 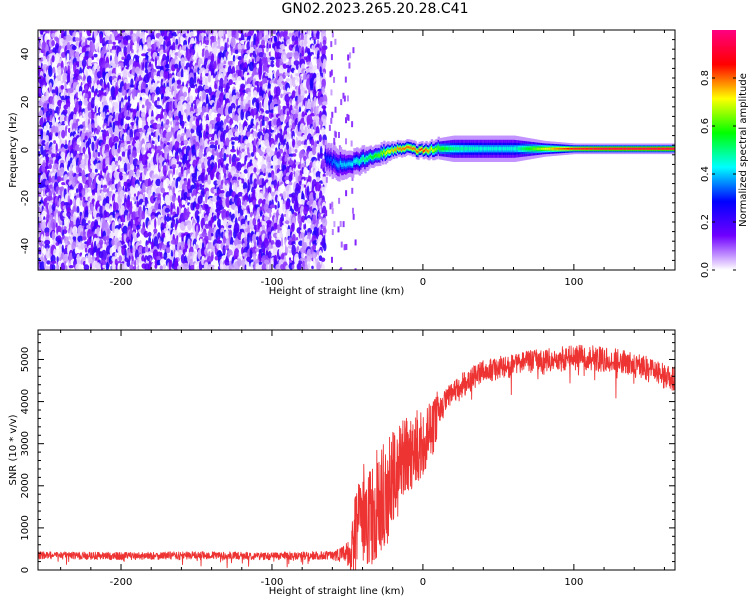 What do you see at coordinates (375, 9) in the screenshot?
I see `chart-title: GN02.2023.265.20.28.C41` at bounding box center [375, 9].